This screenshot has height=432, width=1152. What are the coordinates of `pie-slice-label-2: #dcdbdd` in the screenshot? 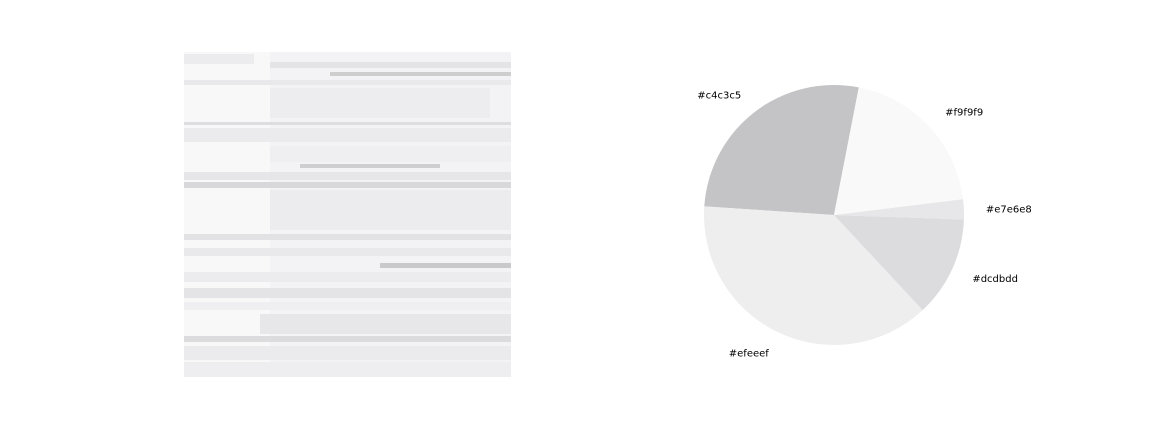 It's located at (995, 279).